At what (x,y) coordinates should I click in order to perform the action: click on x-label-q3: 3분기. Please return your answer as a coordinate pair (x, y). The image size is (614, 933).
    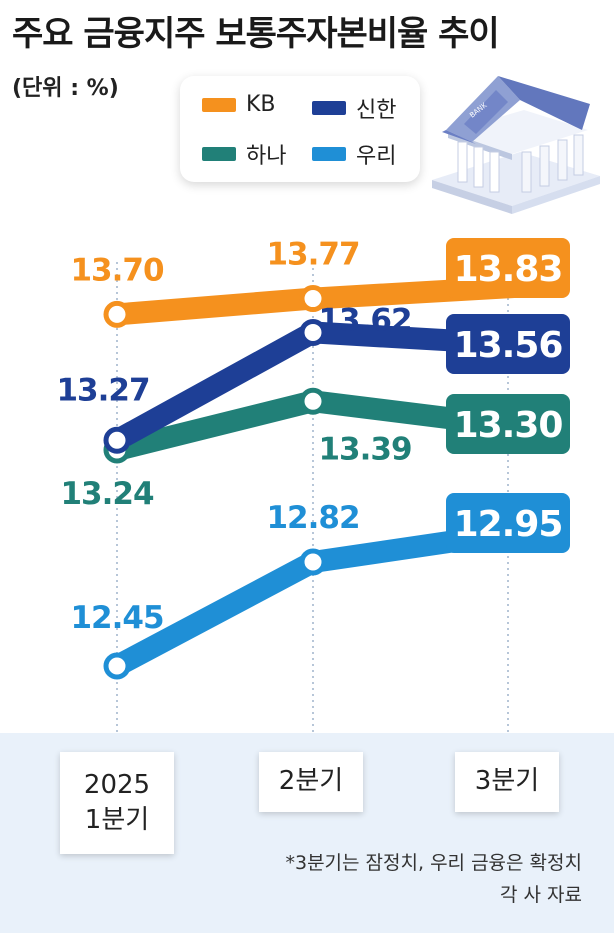
    Looking at the image, I should click on (507, 782).